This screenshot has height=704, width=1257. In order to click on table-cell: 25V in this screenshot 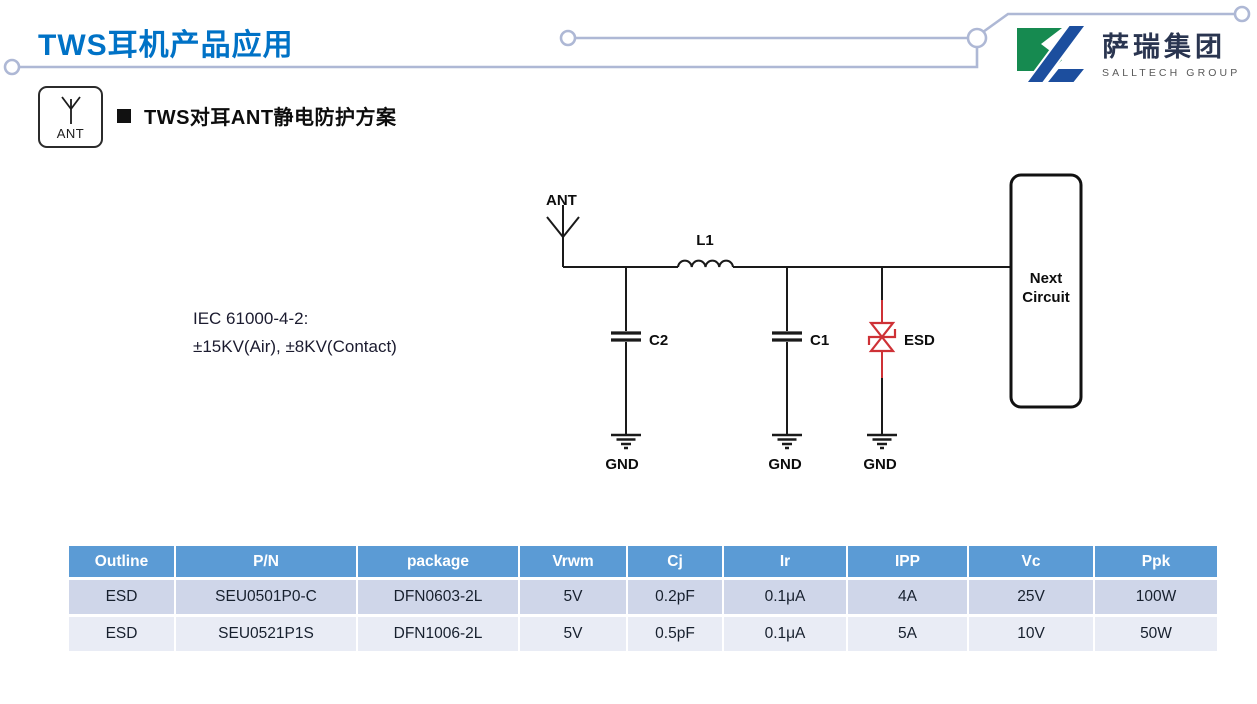, I will do `click(1031, 597)`.